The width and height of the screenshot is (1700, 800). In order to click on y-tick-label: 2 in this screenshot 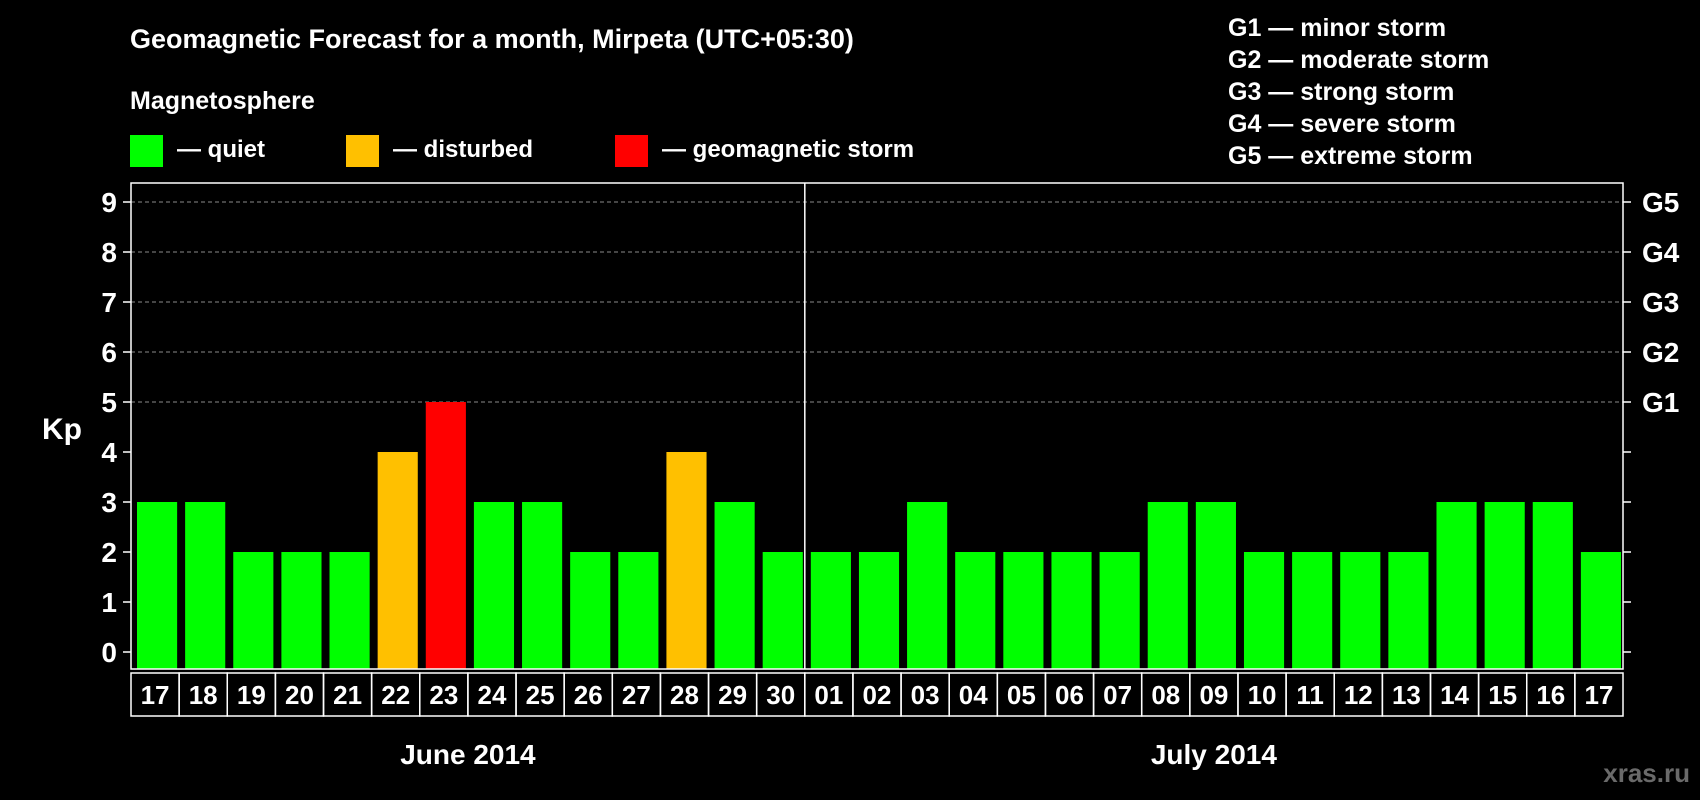, I will do `click(109, 552)`.